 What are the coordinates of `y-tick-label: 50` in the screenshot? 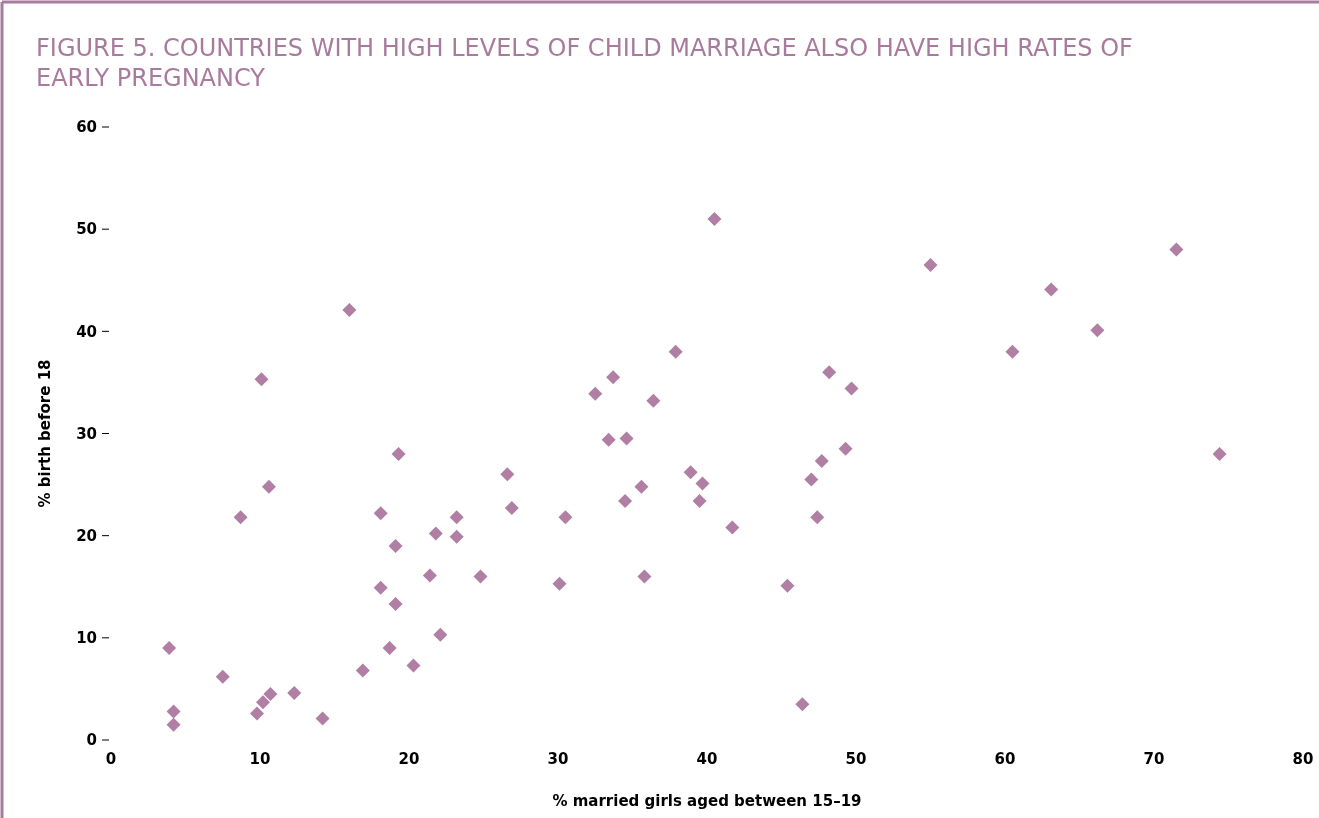 It's located at (86, 229).